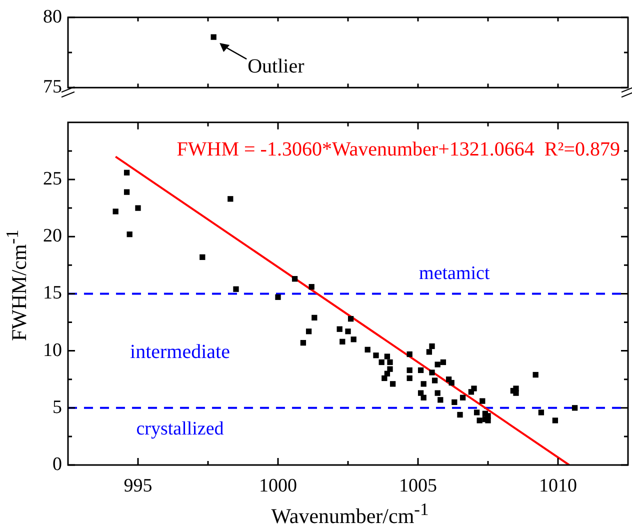  Describe the element at coordinates (276, 66) in the screenshot. I see `annotation: Outlier` at that location.